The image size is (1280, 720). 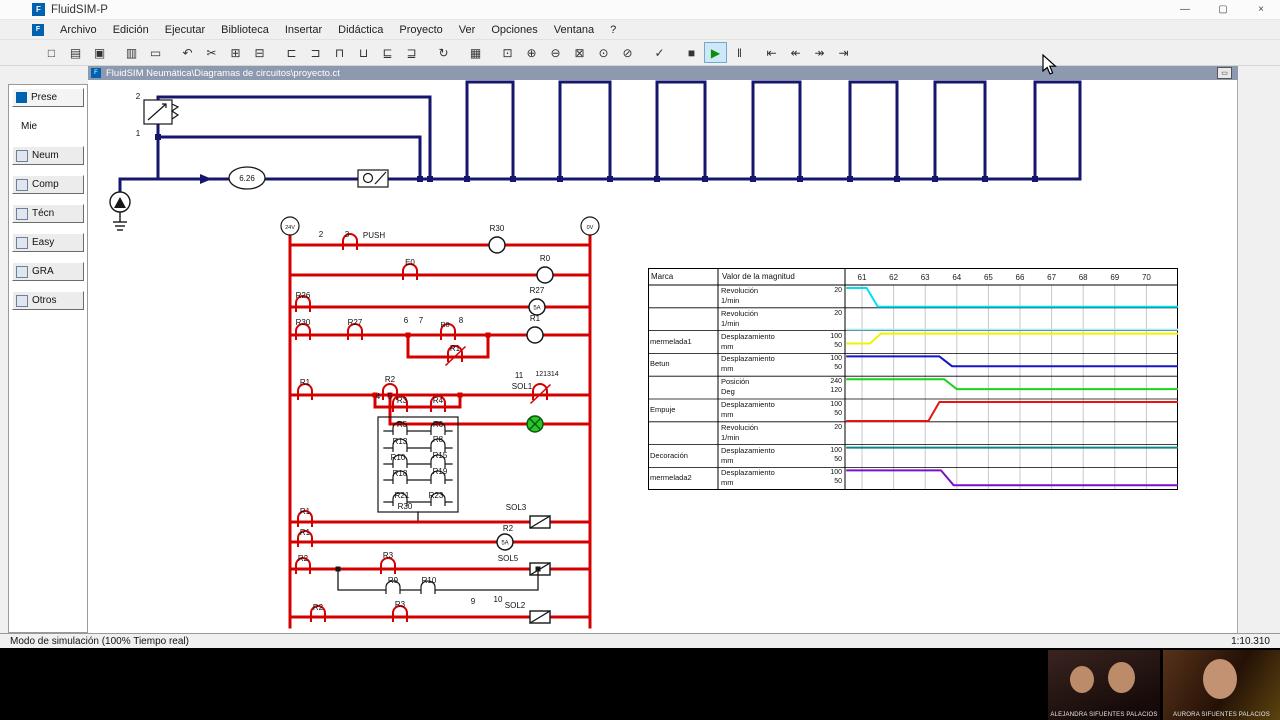 I want to click on menu-proyecto: Proyecto, so click(x=421, y=29).